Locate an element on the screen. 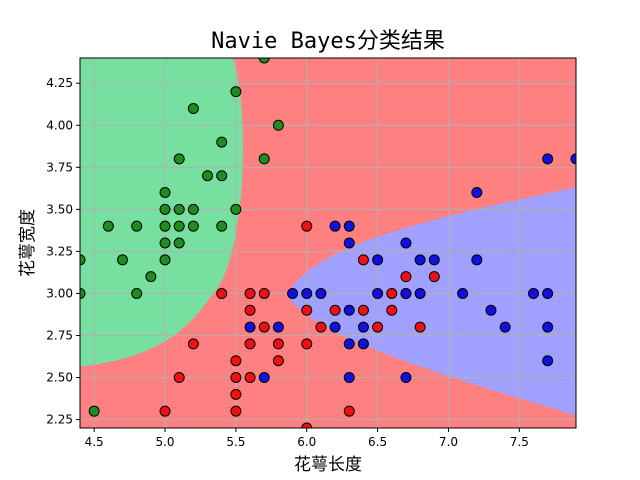 This screenshot has width=640, height=480. x-axis: 4.5 5.0 5.5 6.0 6.5 7.0 7.5 is located at coordinates (307, 438).